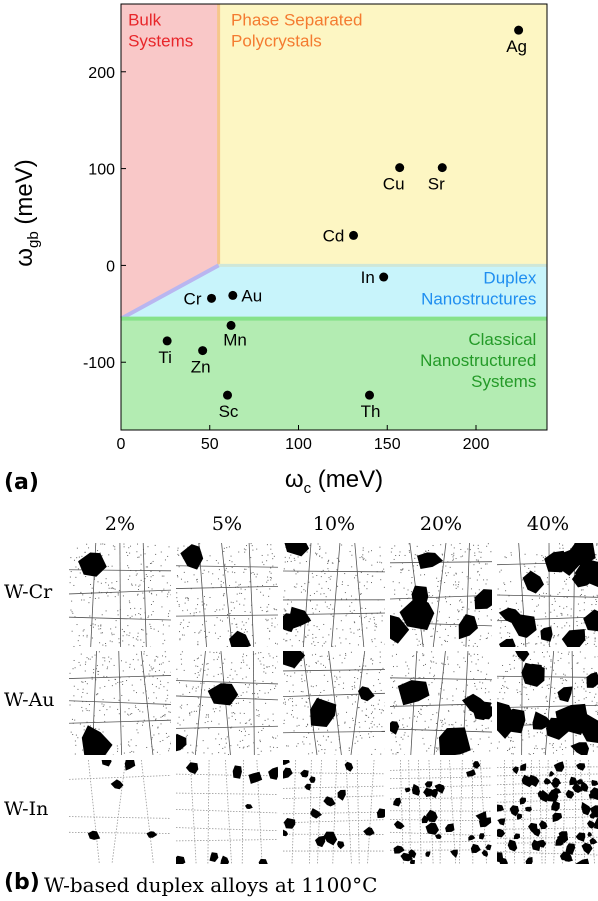 The height and width of the screenshot is (901, 598). Describe the element at coordinates (384, 277) in the screenshot. I see `data-point-in` at that location.